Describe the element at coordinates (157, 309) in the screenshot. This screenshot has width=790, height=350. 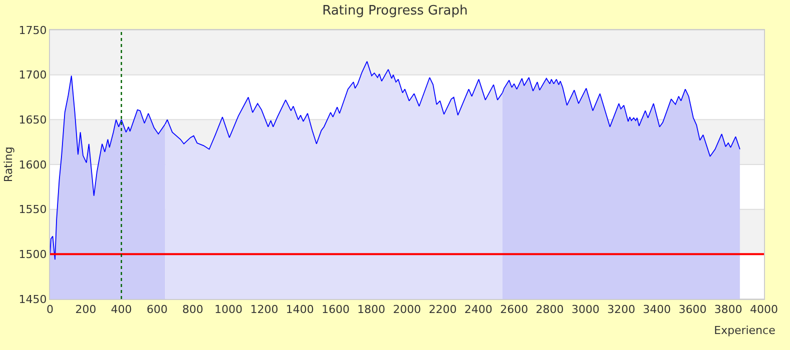
I see `x-tick-label: 600` at that location.